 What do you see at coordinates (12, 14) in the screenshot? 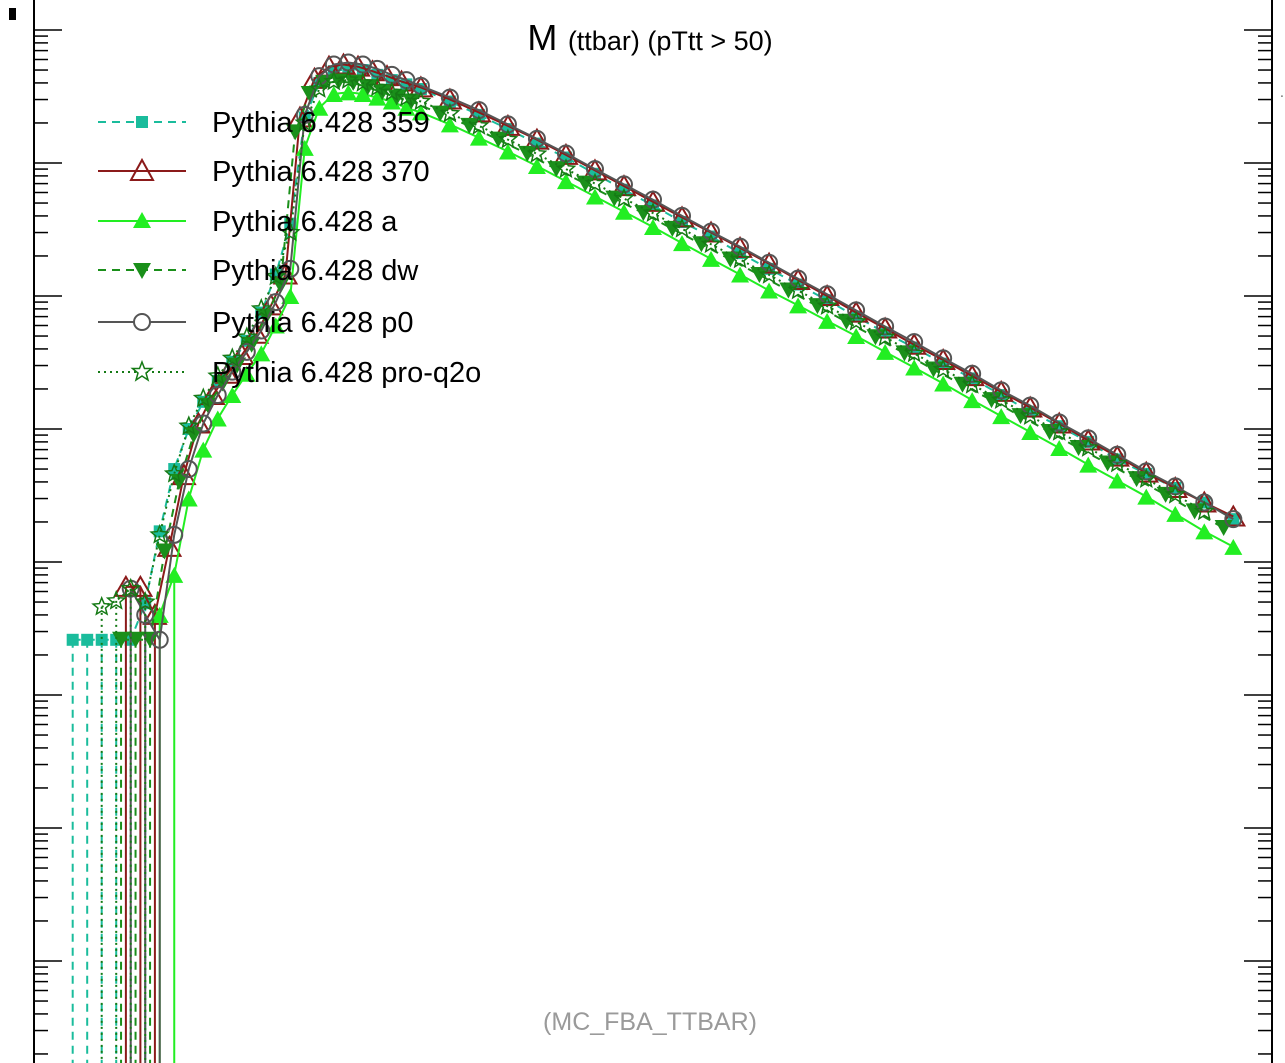
I see `cropped-tick-label` at bounding box center [12, 14].